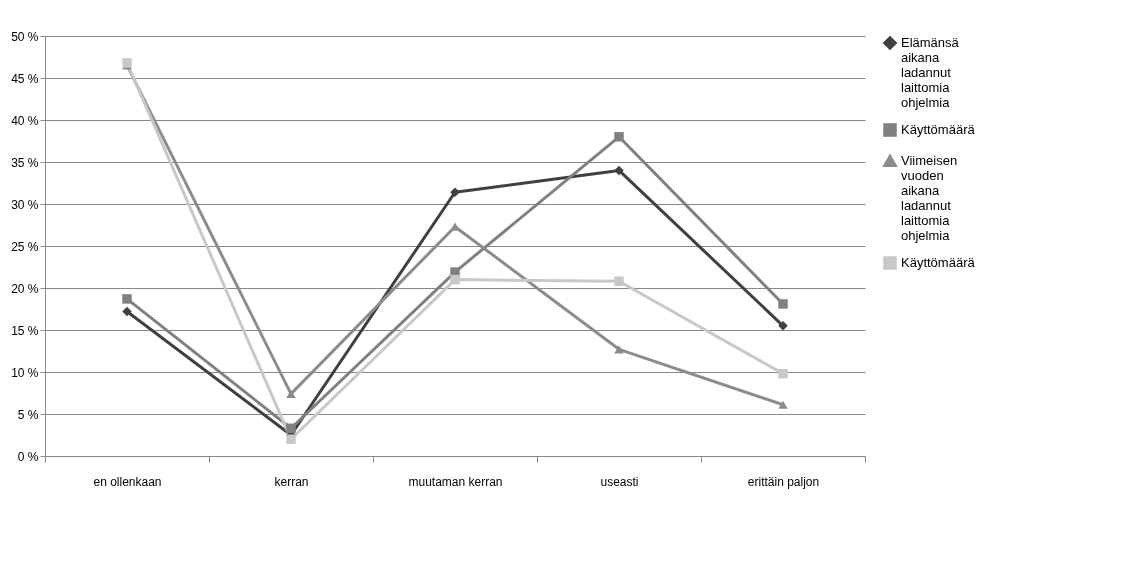  What do you see at coordinates (291, 481) in the screenshot?
I see `x-tick-label: kerran` at bounding box center [291, 481].